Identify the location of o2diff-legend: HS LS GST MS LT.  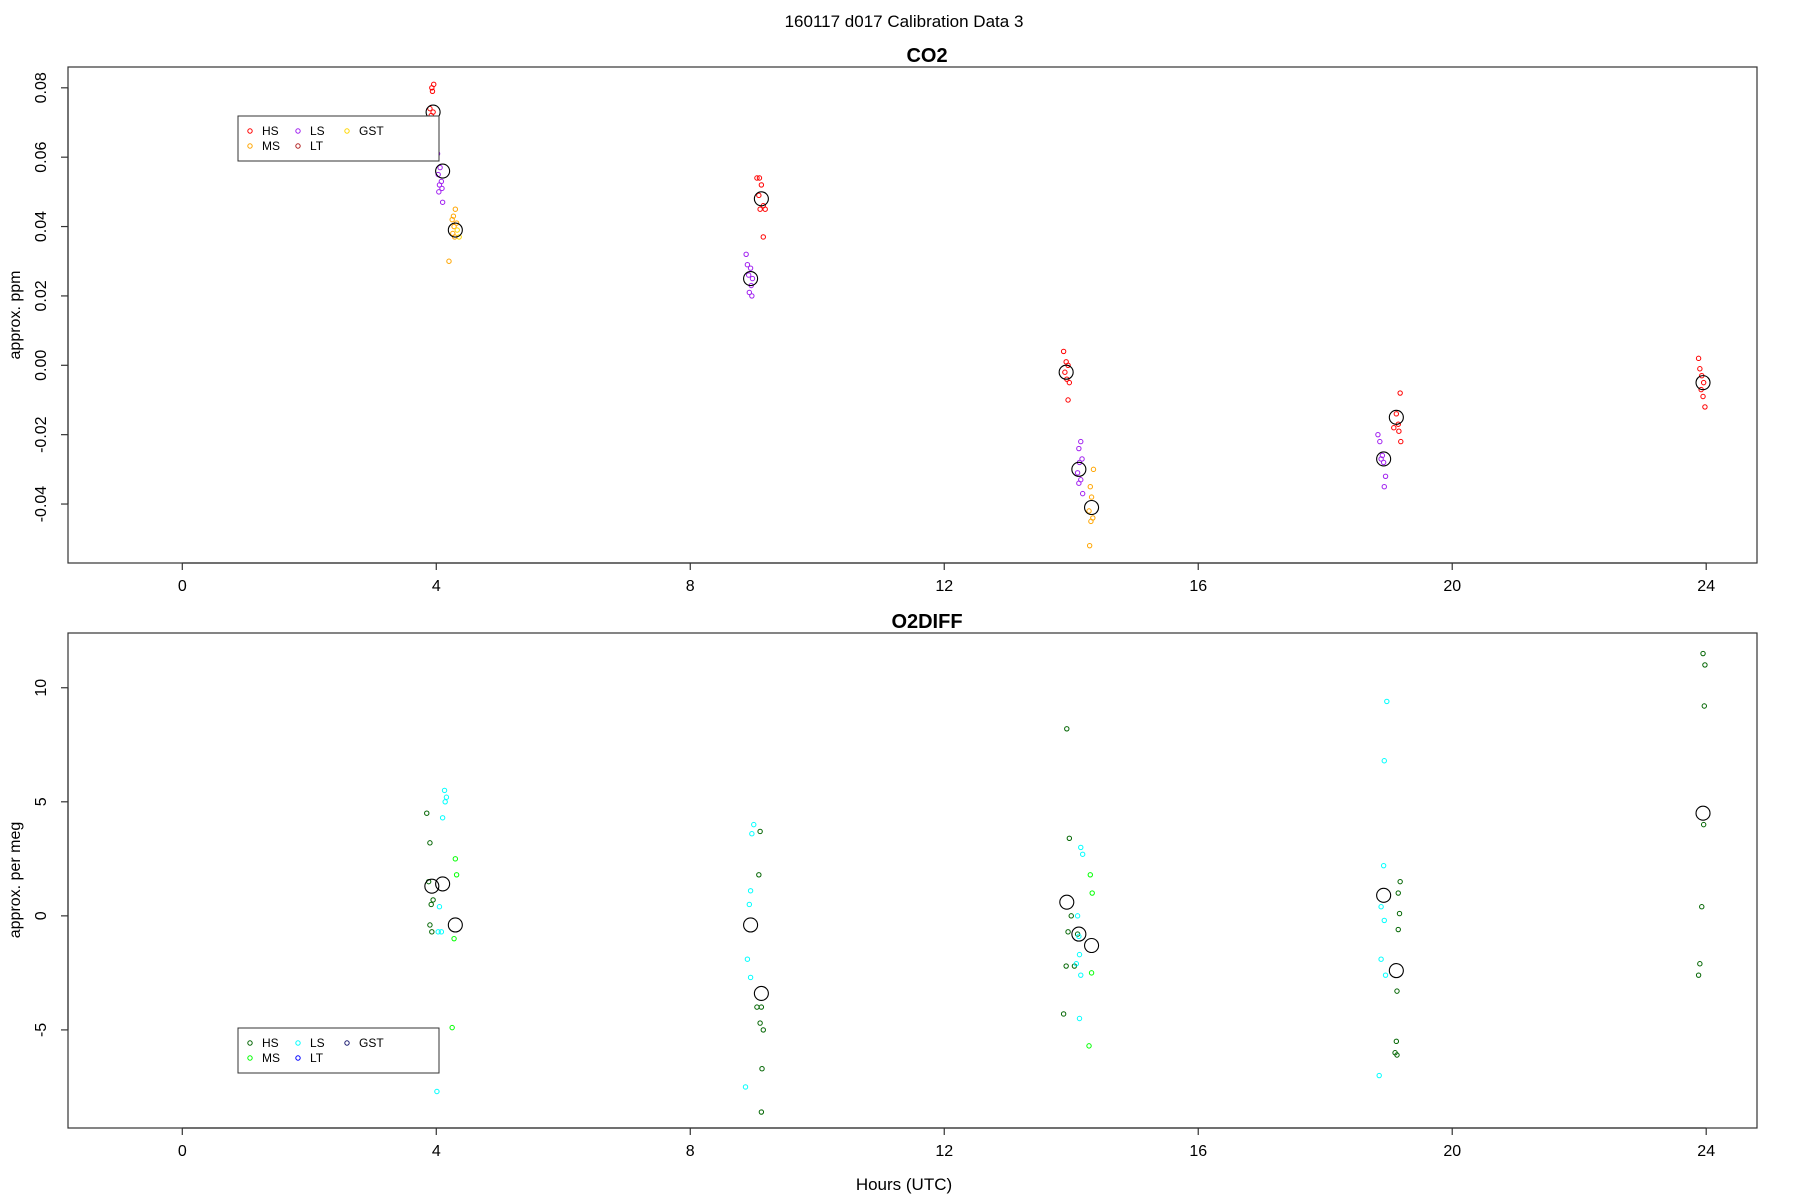
(338, 1050).